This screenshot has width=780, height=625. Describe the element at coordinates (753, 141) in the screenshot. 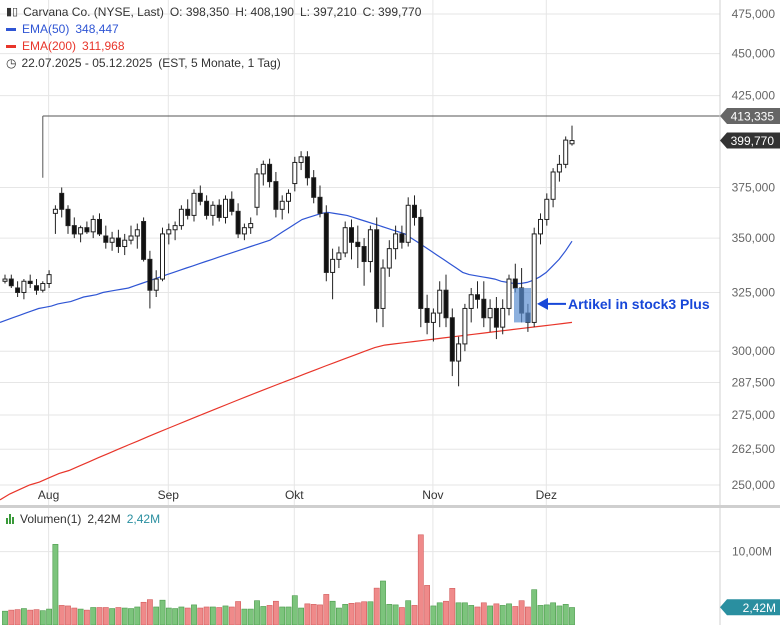

I see `price-tag-label: 399,770` at that location.